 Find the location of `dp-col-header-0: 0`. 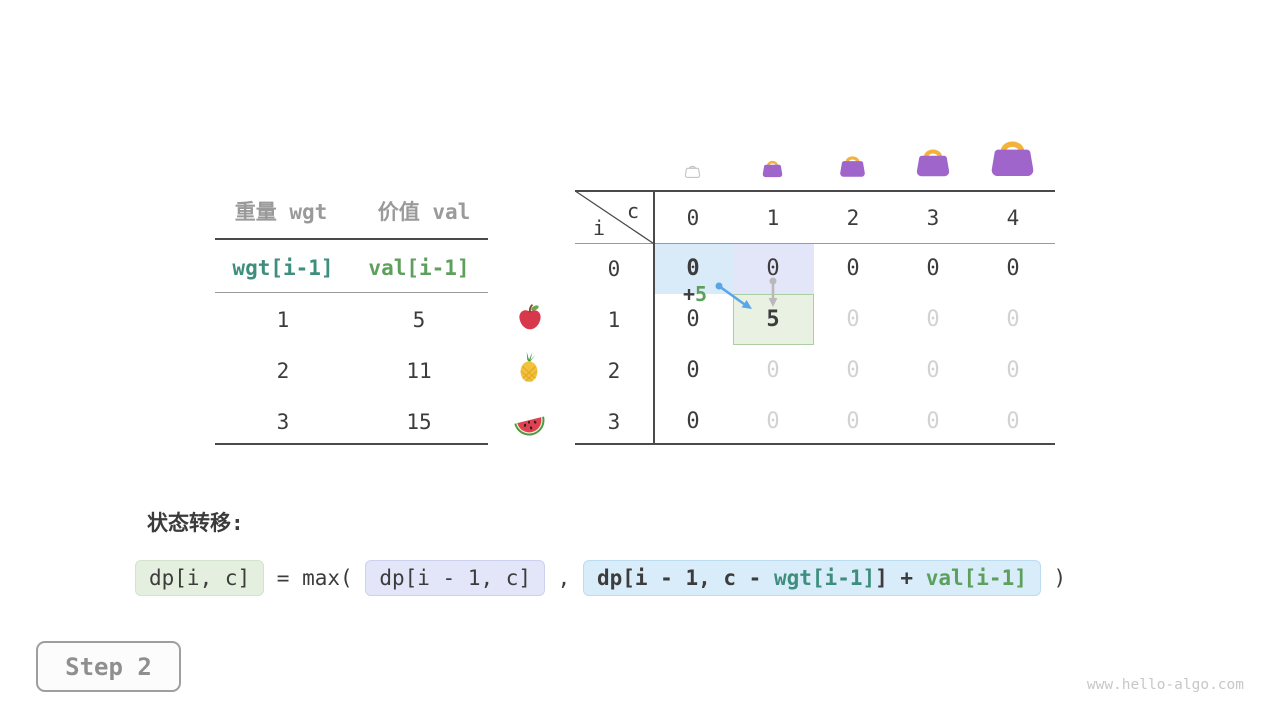

dp-col-header-0: 0 is located at coordinates (693, 218).